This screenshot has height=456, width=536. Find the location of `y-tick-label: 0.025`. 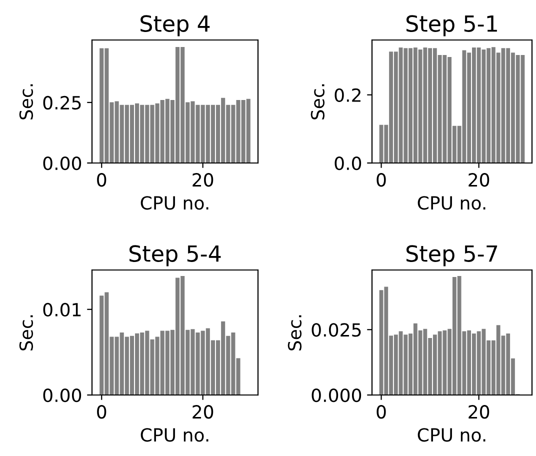

y-tick-label: 0.025 is located at coordinates (336, 330).